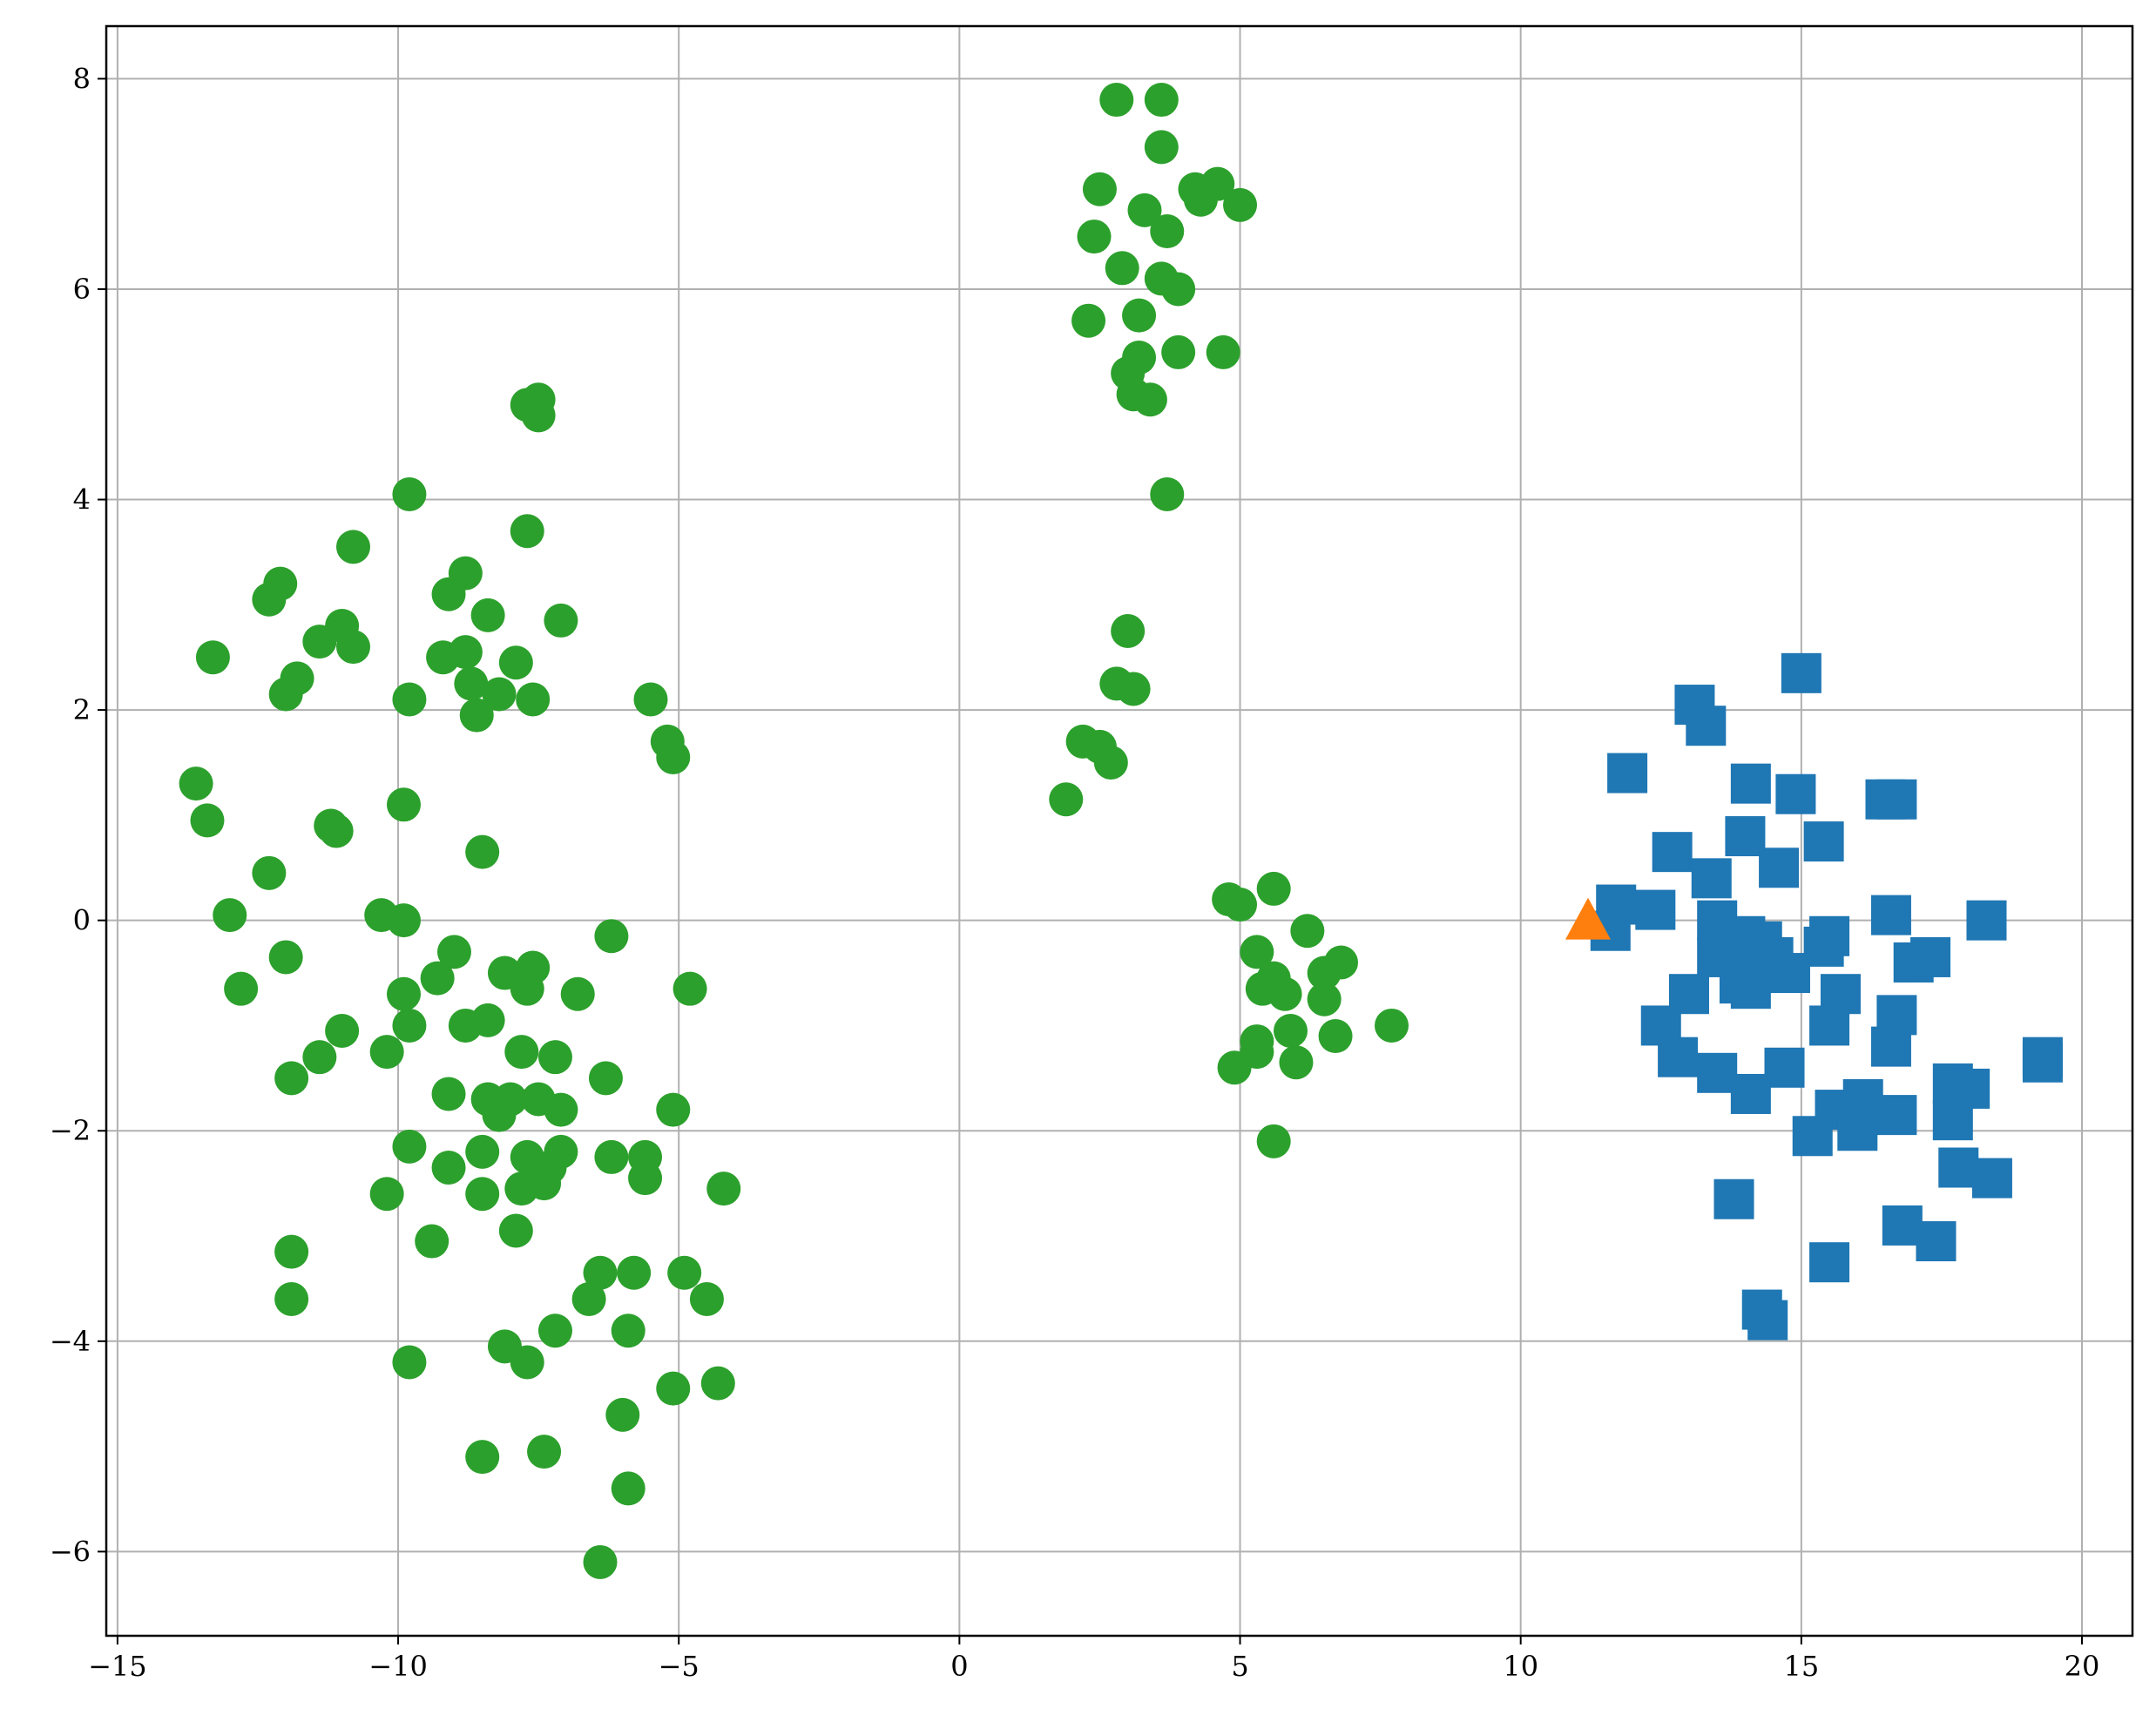 This screenshot has height=1722, width=2156. What do you see at coordinates (82, 920) in the screenshot?
I see `y-tick-label: 0` at bounding box center [82, 920].